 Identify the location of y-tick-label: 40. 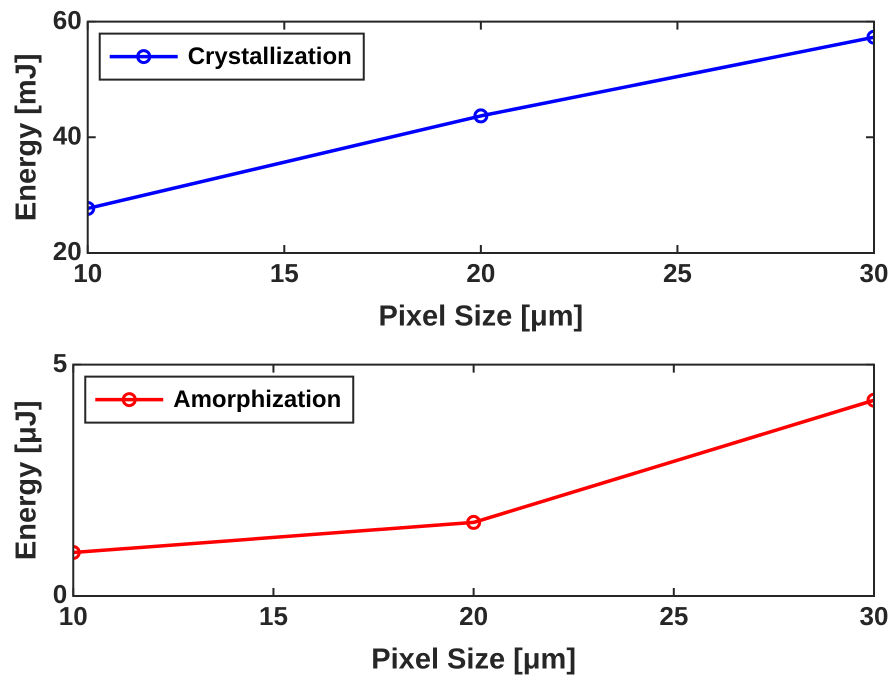
(67, 135).